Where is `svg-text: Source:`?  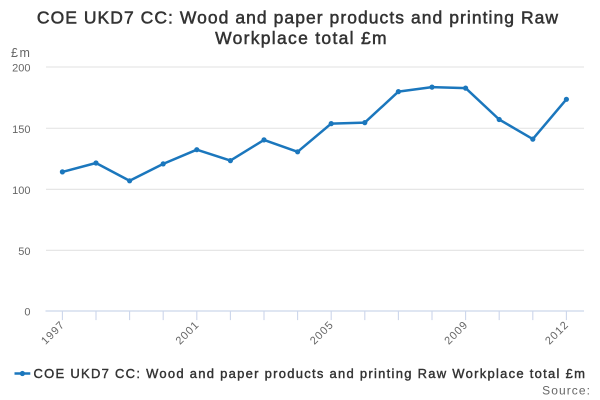 svg-text: Source: is located at coordinates (566, 391).